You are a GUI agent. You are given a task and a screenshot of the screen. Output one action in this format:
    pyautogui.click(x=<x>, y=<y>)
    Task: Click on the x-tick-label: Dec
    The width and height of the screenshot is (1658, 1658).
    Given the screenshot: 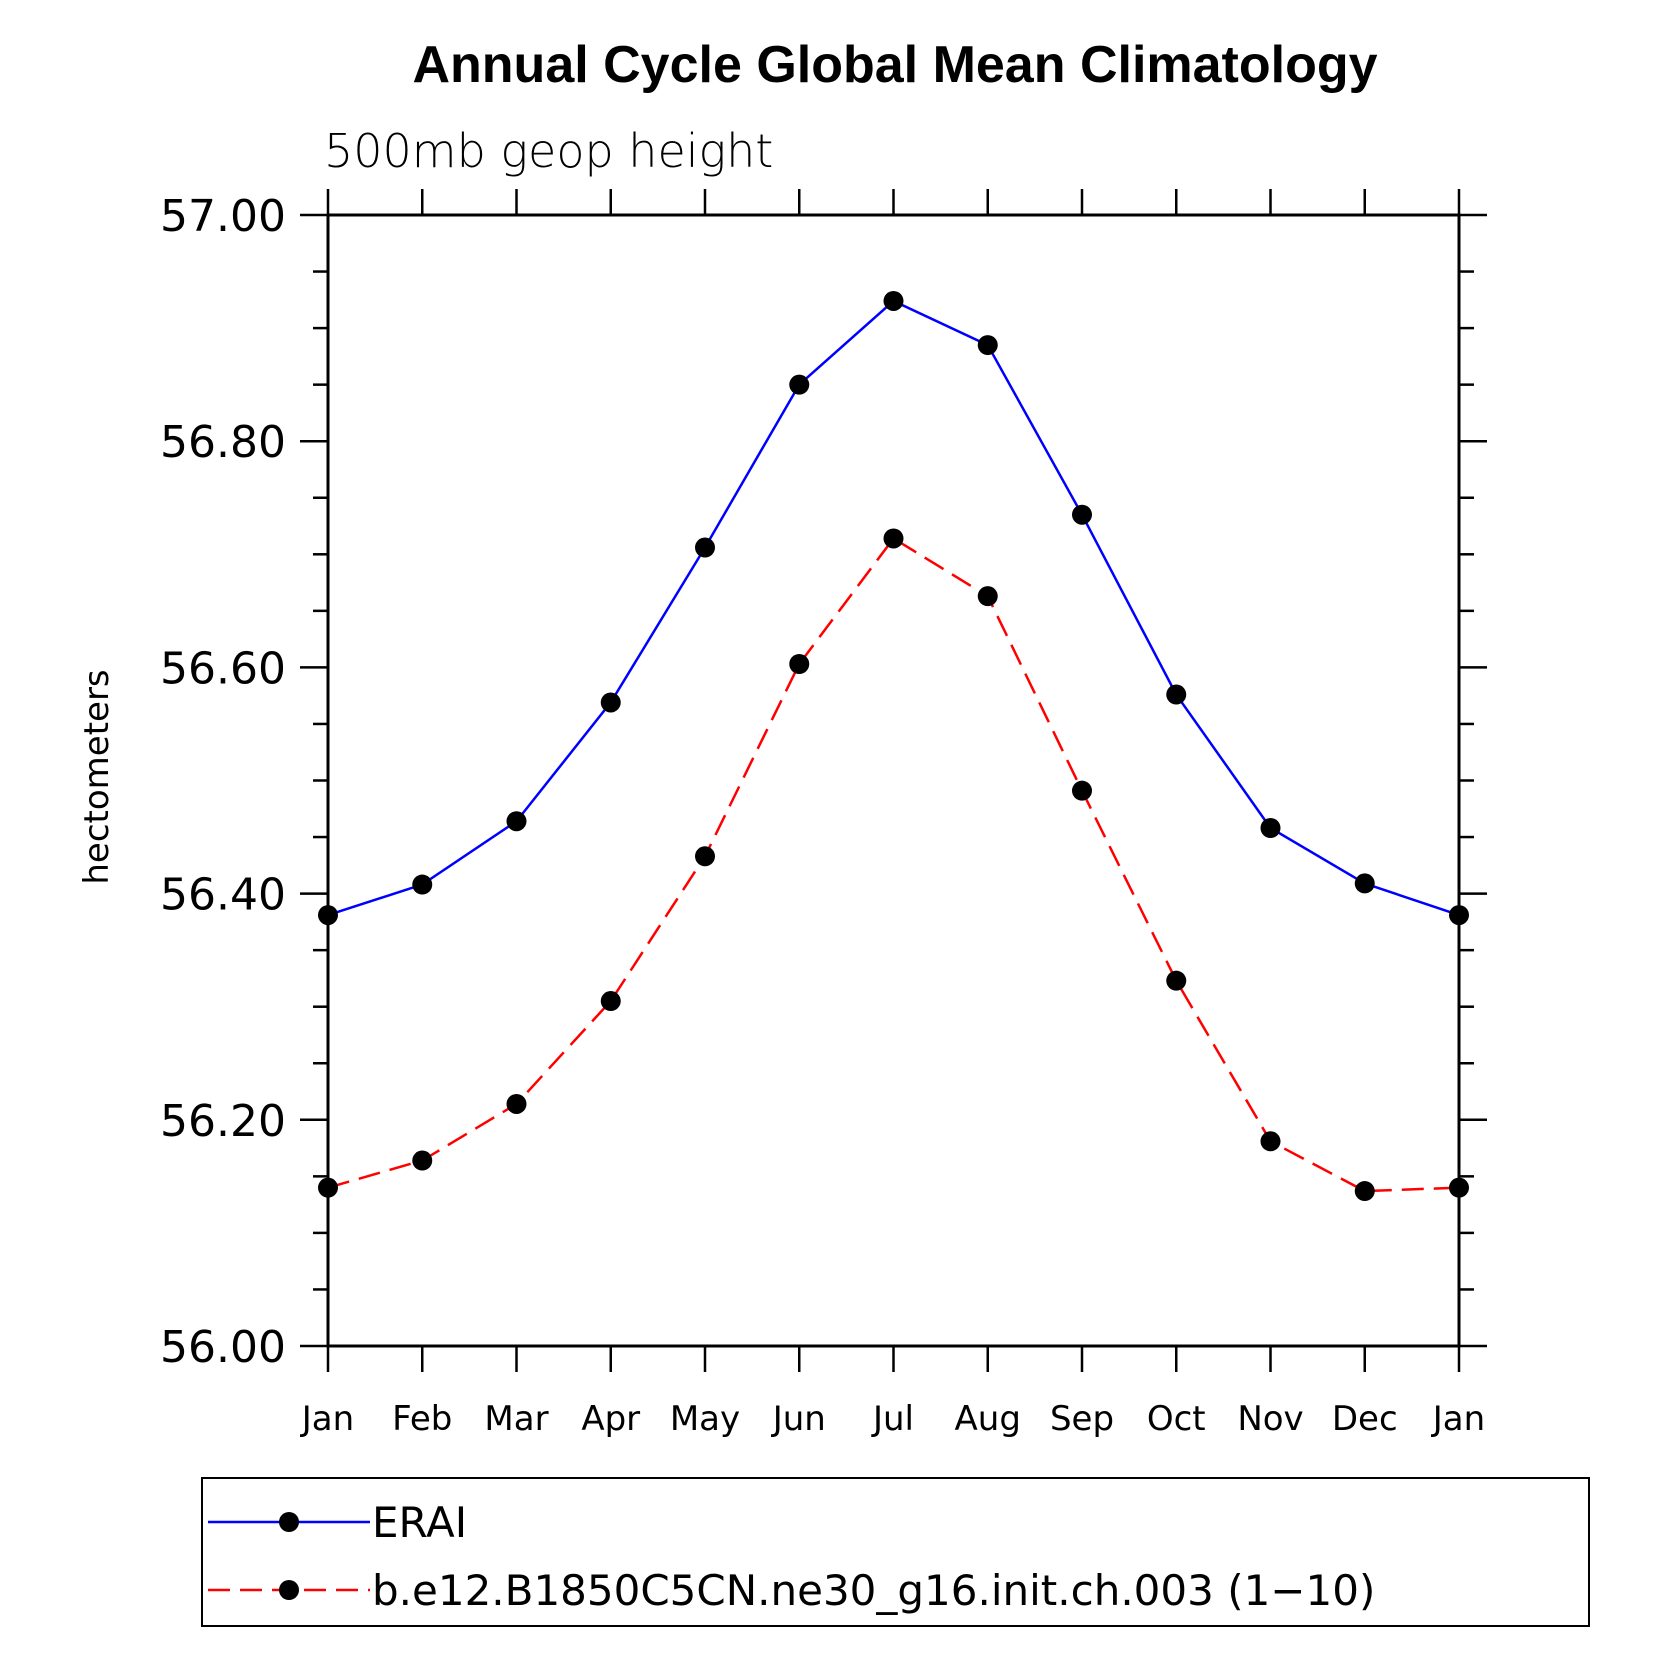 What is the action you would take?
    pyautogui.click(x=1365, y=1419)
    